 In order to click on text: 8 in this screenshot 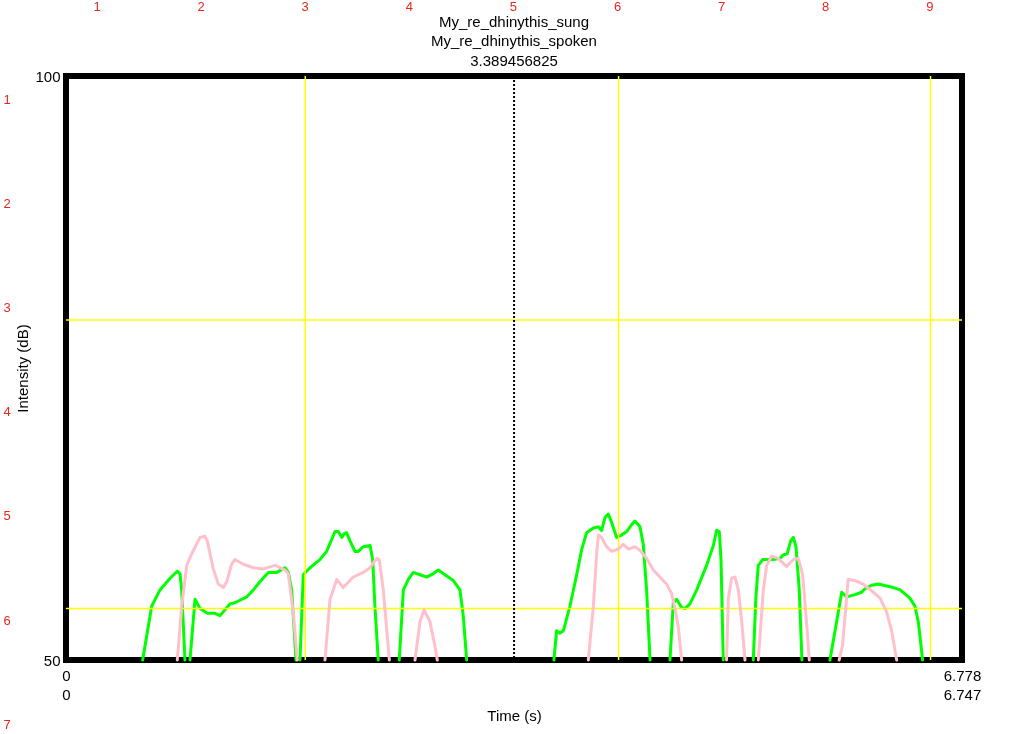, I will do `click(826, 7)`.